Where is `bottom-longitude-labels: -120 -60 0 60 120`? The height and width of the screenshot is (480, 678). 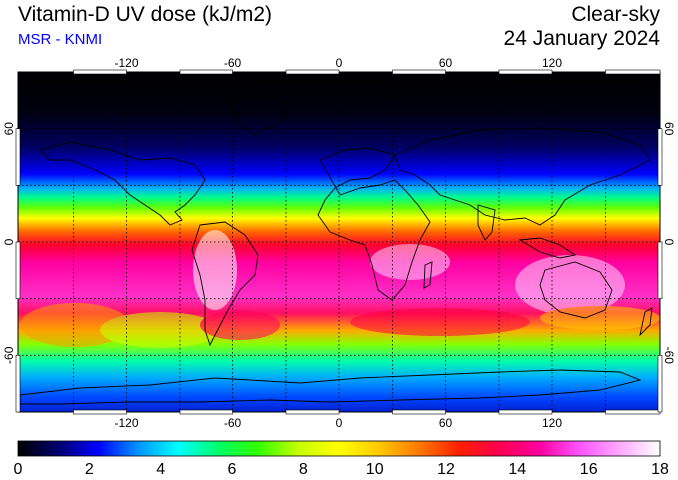
bottom-longitude-labels: -120 -60 0 60 120 is located at coordinates (338, 423).